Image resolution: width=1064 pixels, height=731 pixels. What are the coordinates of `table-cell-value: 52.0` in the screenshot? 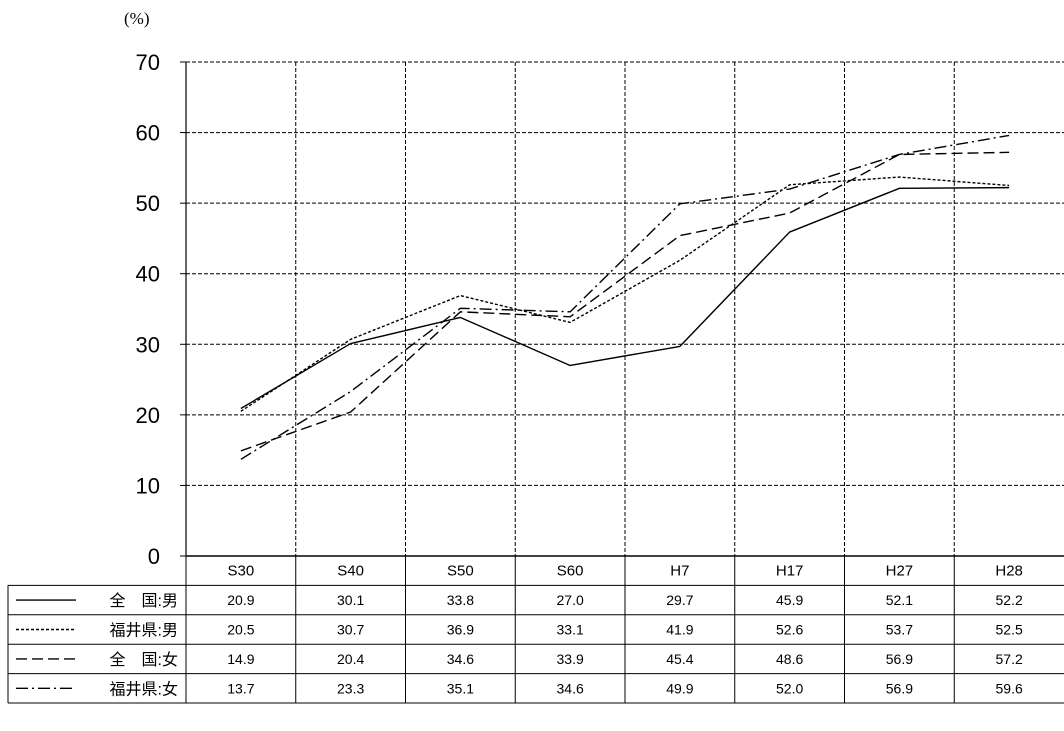 It's located at (789, 688).